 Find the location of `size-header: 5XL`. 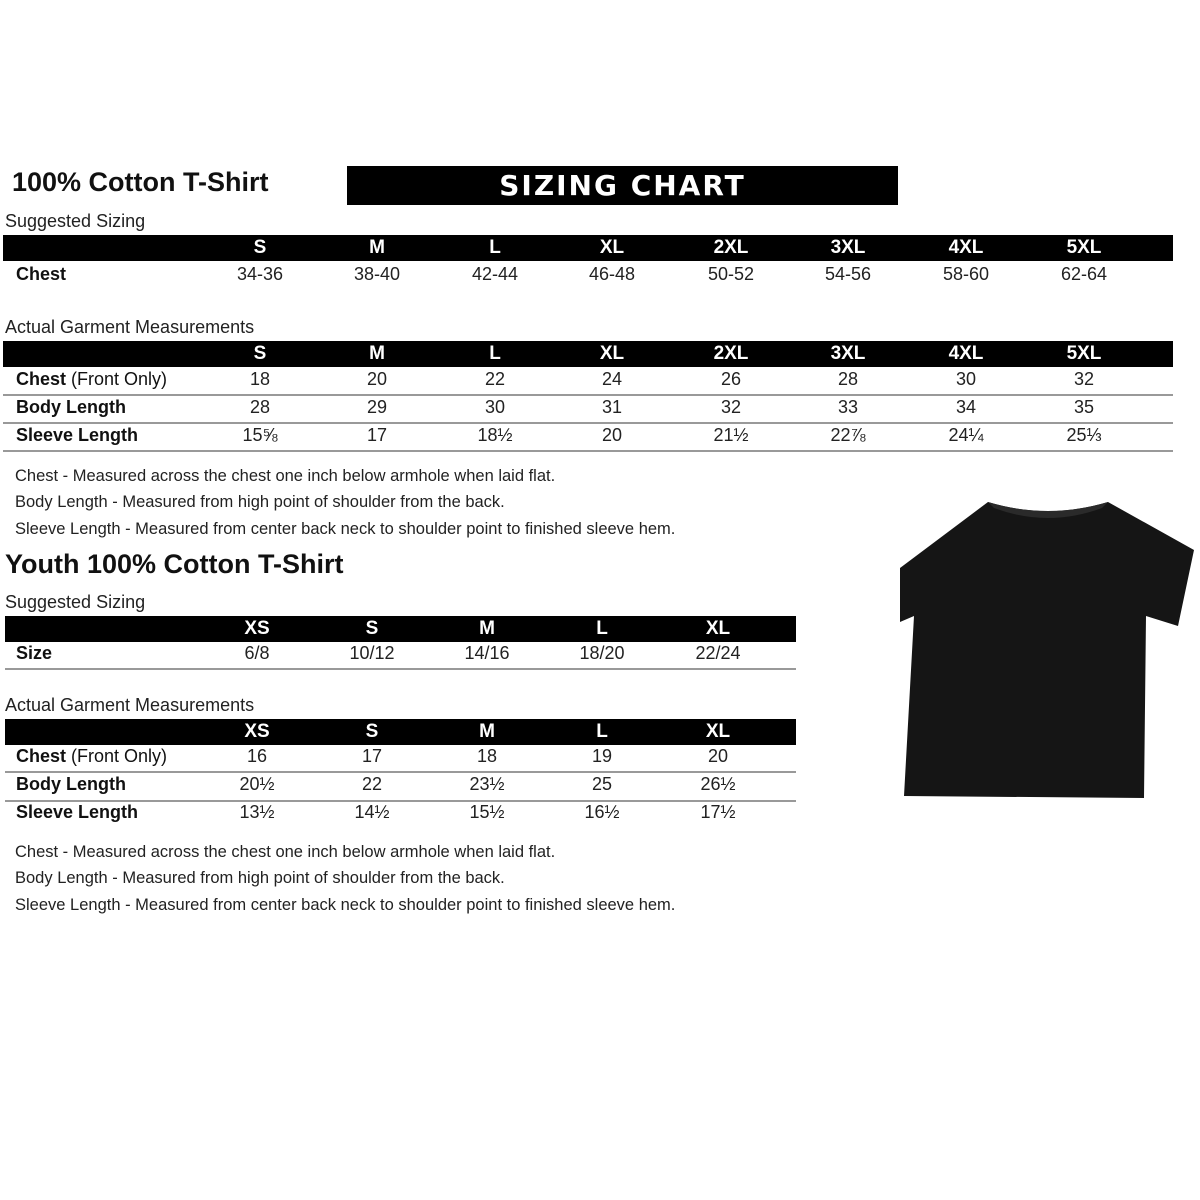

size-header: 5XL is located at coordinates (1084, 247).